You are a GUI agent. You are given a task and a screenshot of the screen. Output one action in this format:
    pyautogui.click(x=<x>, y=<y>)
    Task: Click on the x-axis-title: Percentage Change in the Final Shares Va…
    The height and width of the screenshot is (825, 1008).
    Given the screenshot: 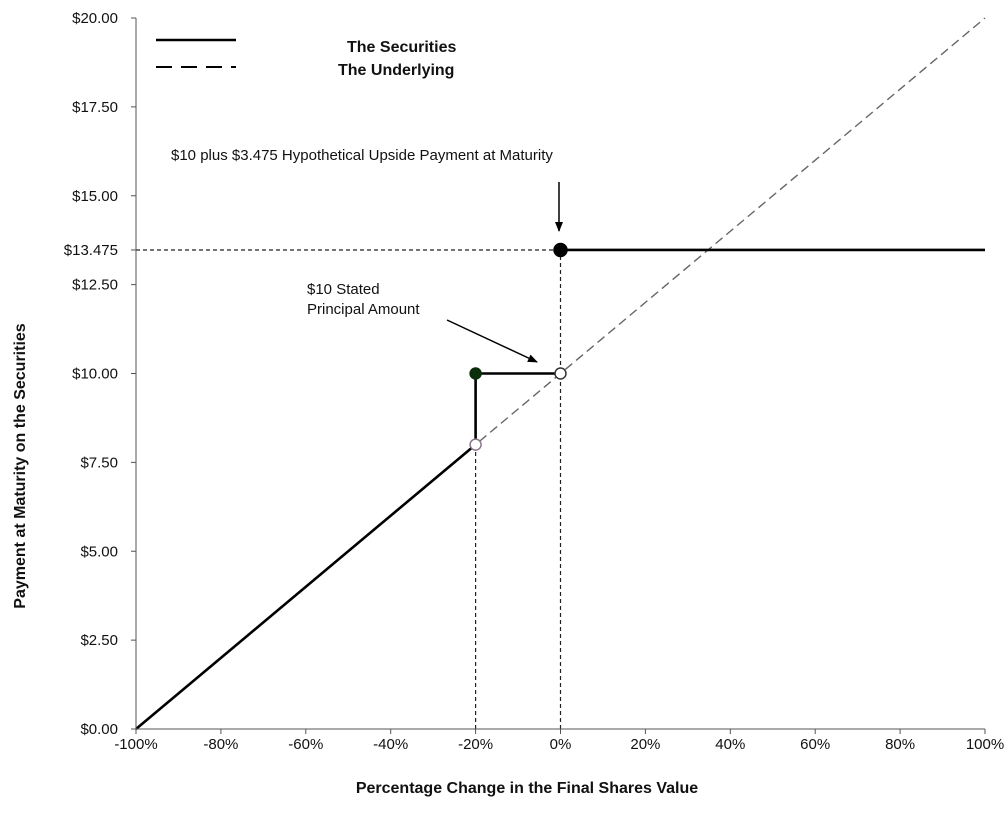 What is the action you would take?
    pyautogui.click(x=527, y=788)
    